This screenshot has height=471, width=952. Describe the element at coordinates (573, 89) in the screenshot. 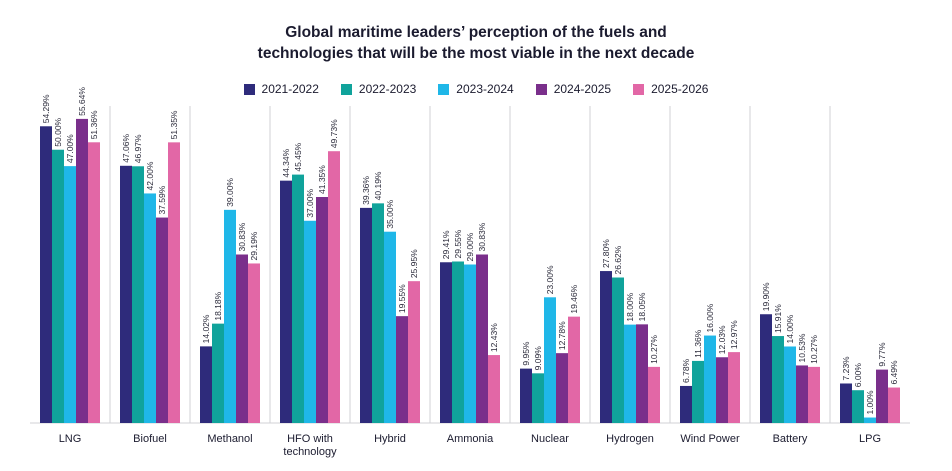

I see `legend-item-2024-2025: 2024-2025` at that location.